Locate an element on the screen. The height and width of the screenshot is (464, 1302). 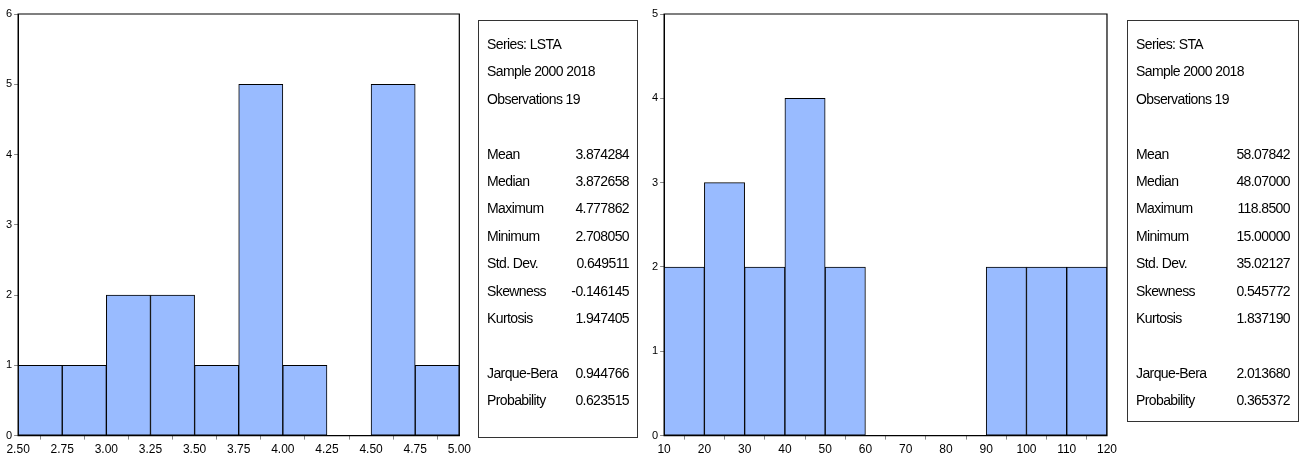
text: Mean 3.874284 is located at coordinates (558, 153).